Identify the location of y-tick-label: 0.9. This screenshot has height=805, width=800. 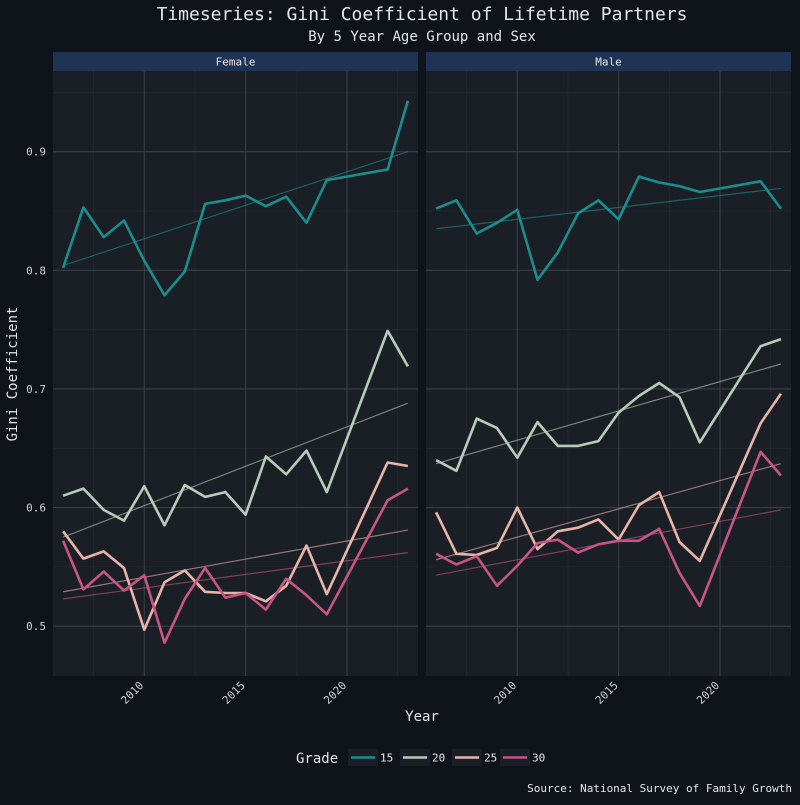
(36, 152).